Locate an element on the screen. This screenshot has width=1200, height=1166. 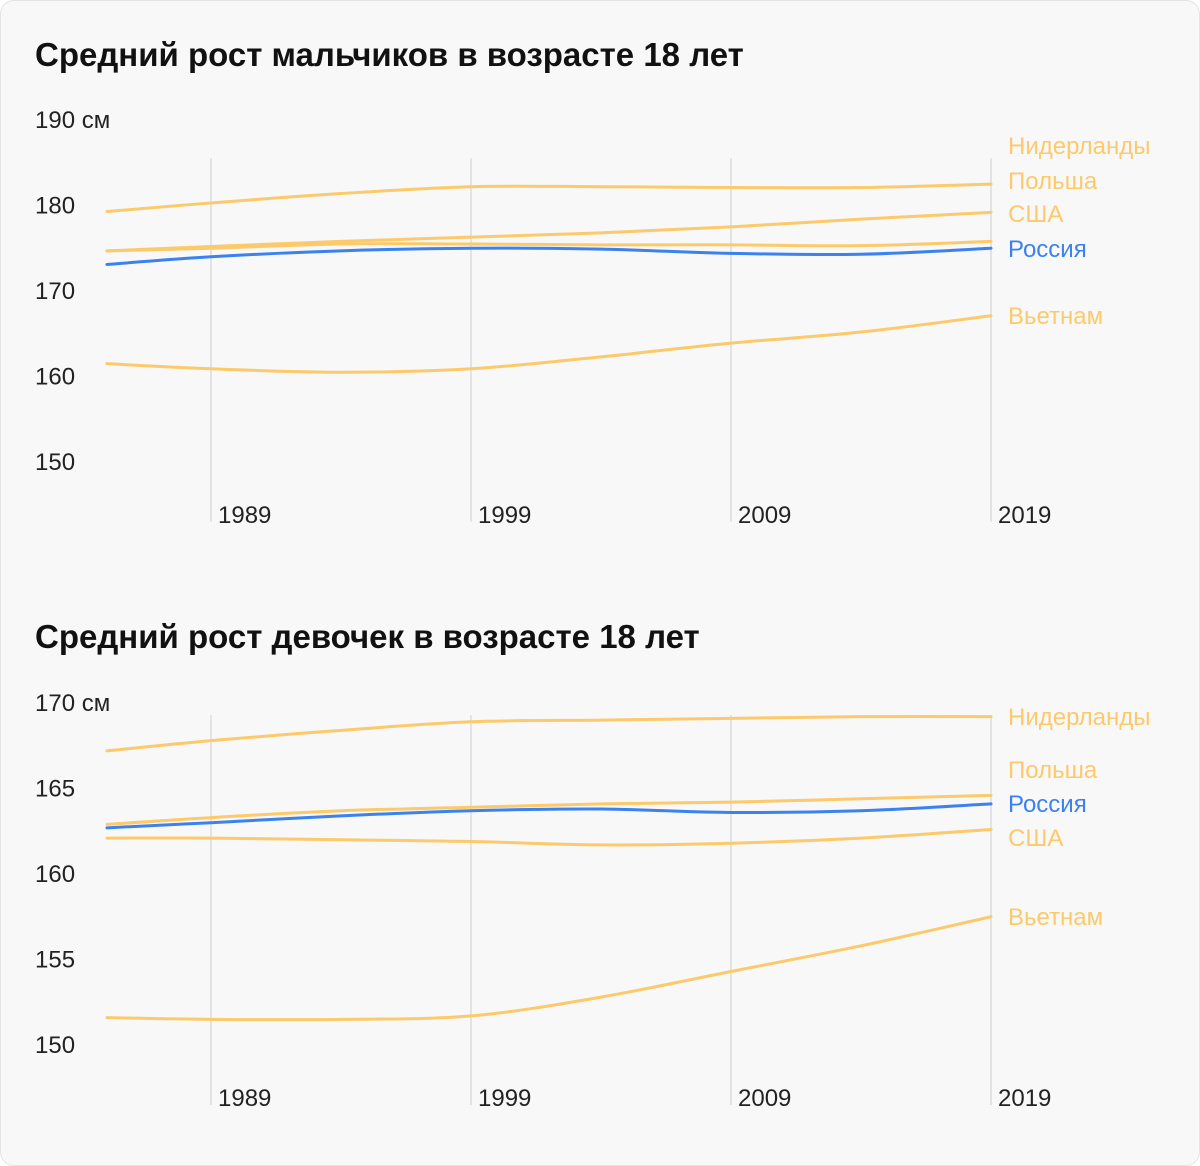
y-tick-label: 190 см is located at coordinates (72, 120).